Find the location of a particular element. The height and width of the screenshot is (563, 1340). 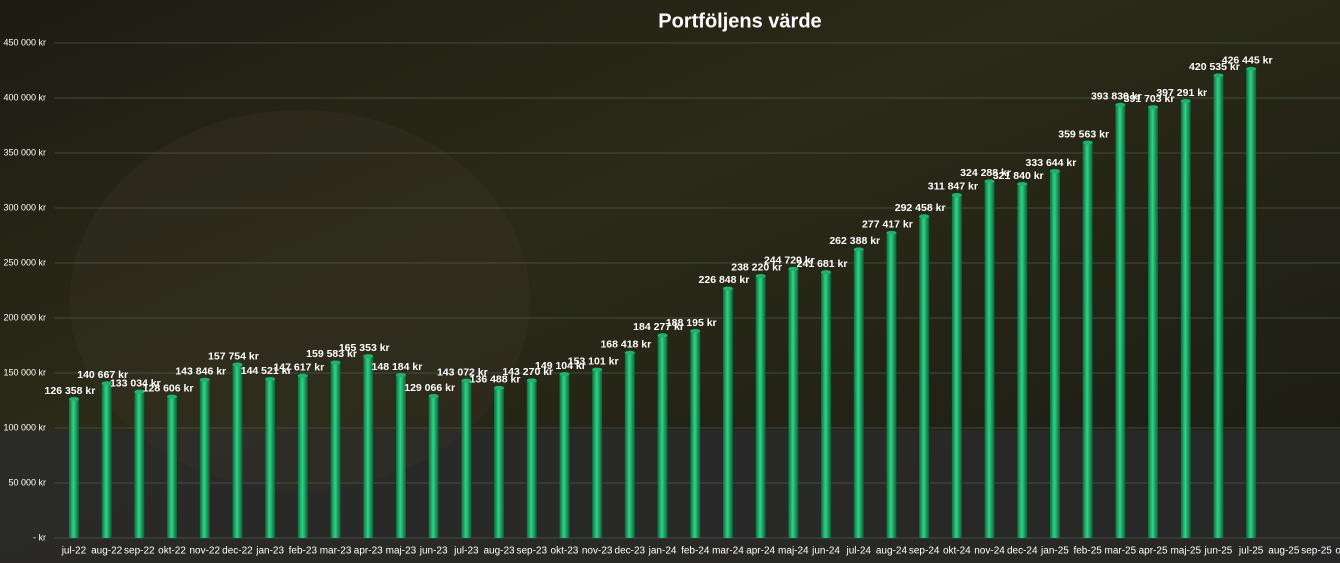

data-label: 144 521 kr is located at coordinates (266, 371).